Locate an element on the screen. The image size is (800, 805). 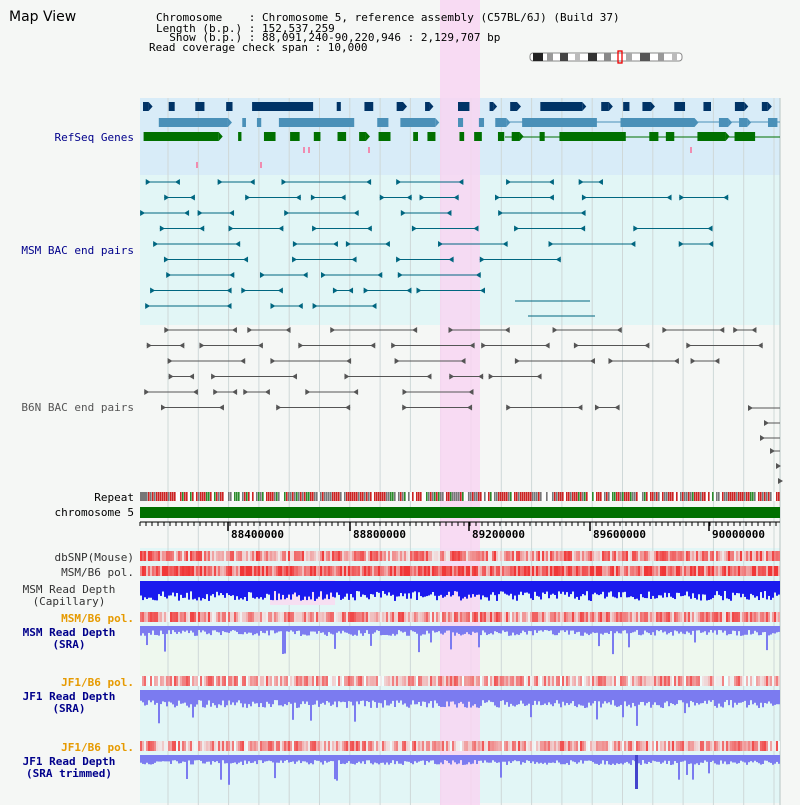
gene-marker is located at coordinates (261, 165).